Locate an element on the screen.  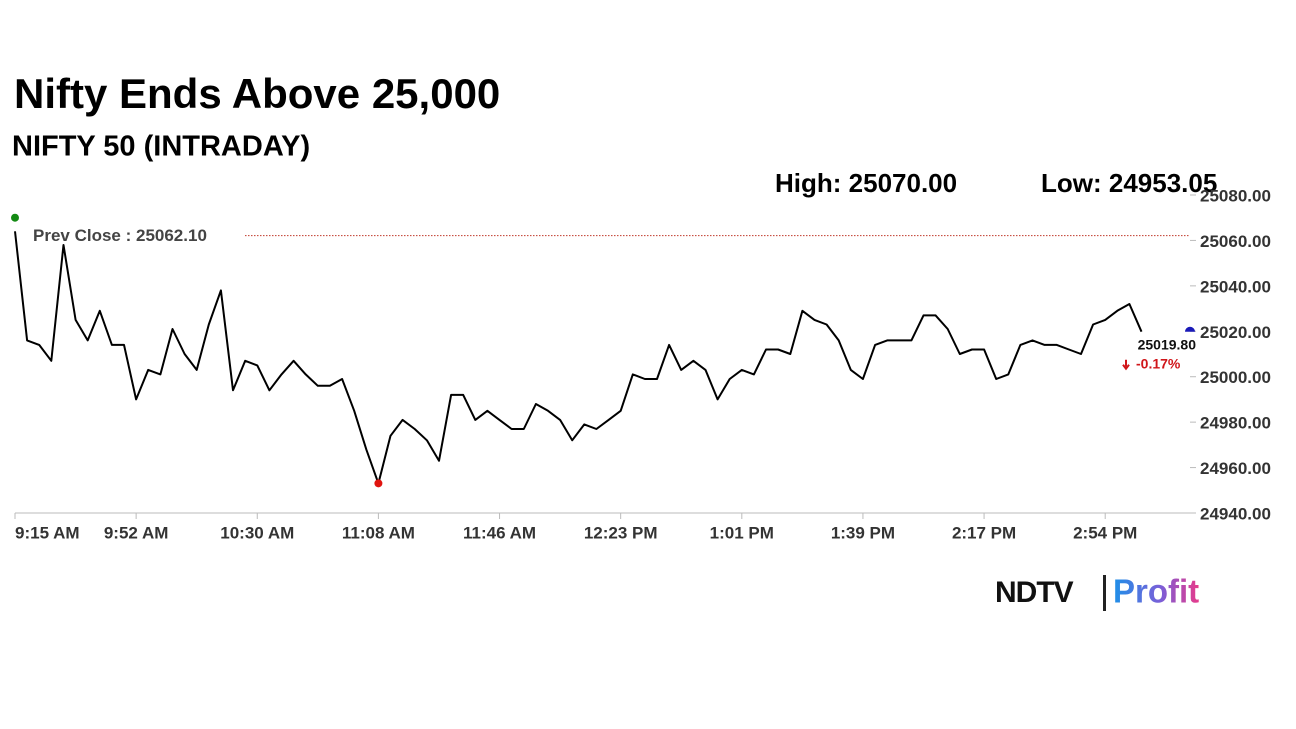
y-tick-label: 24960.00 is located at coordinates (1235, 468).